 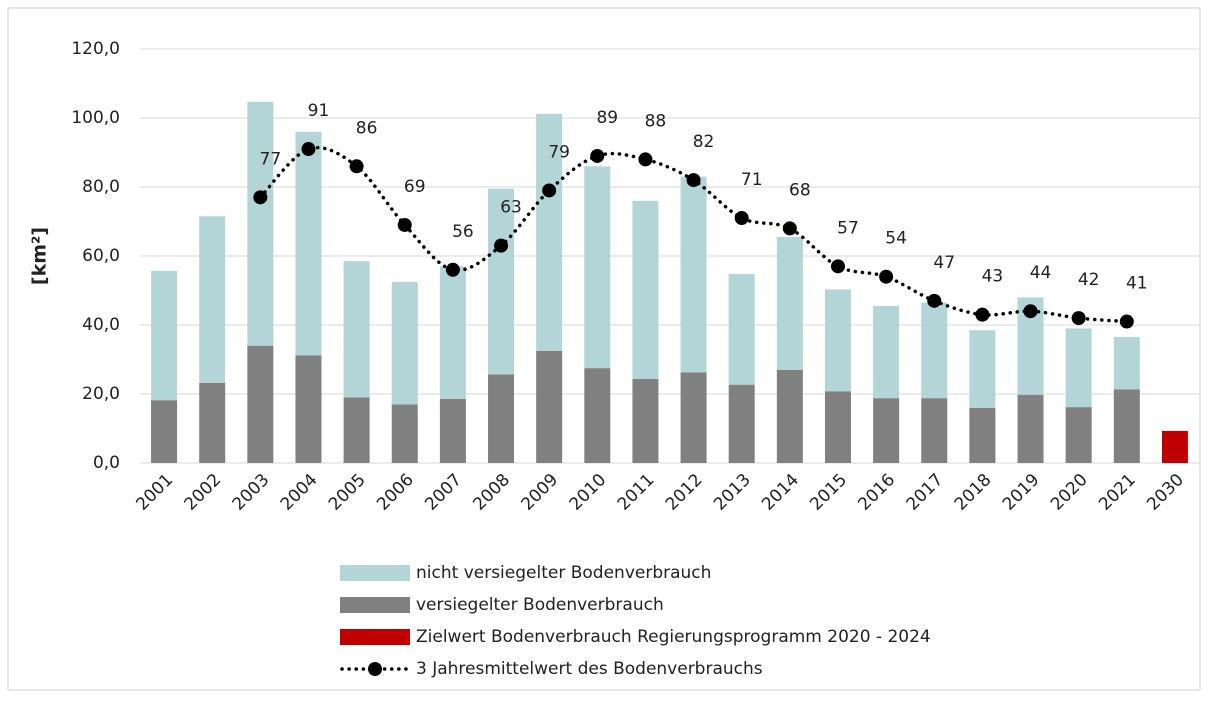 What do you see at coordinates (367, 128) in the screenshot?
I see `data-label: 86` at bounding box center [367, 128].